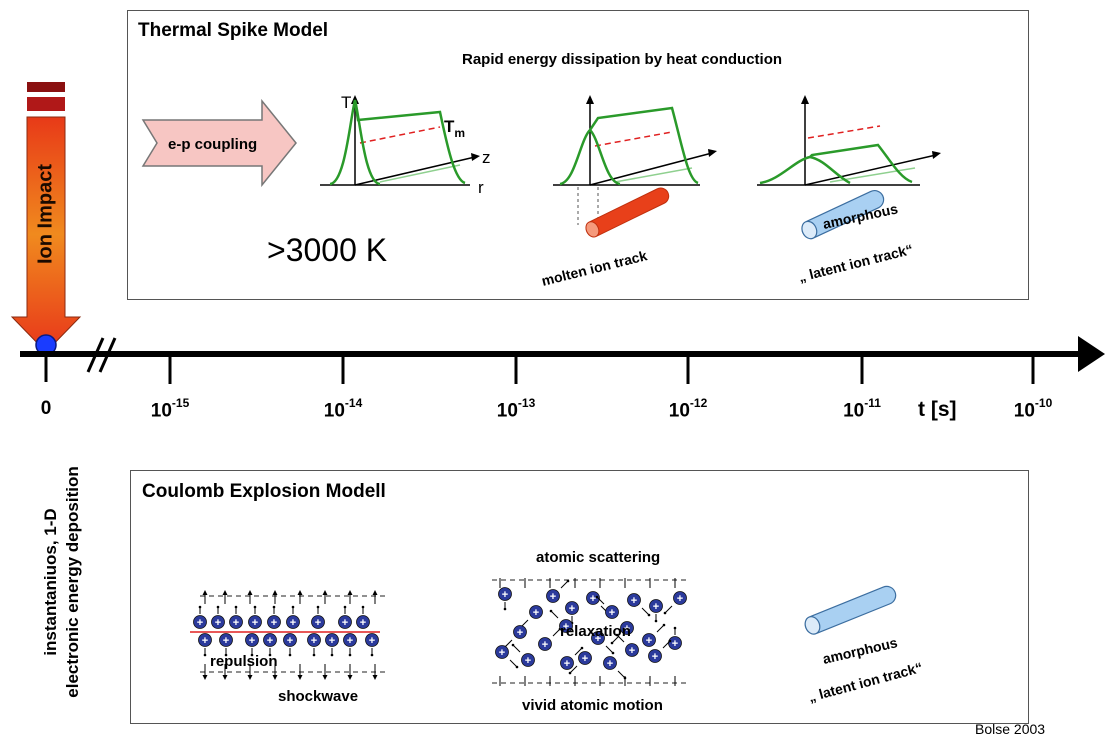 This screenshot has height=742, width=1105. I want to click on axis-Tm-label: Tm, so click(454, 128).